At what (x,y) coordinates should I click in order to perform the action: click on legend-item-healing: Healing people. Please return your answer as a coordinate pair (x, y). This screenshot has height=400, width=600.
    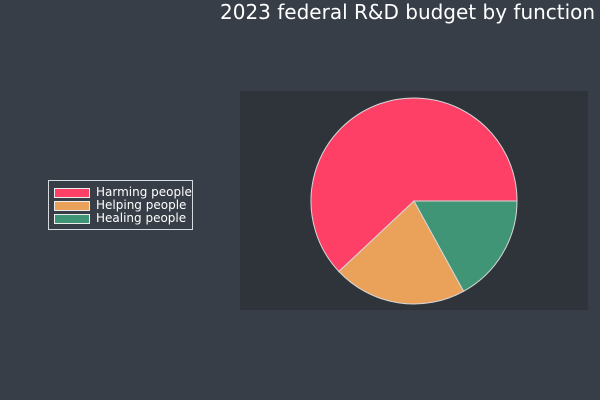
    Looking at the image, I should click on (123, 218).